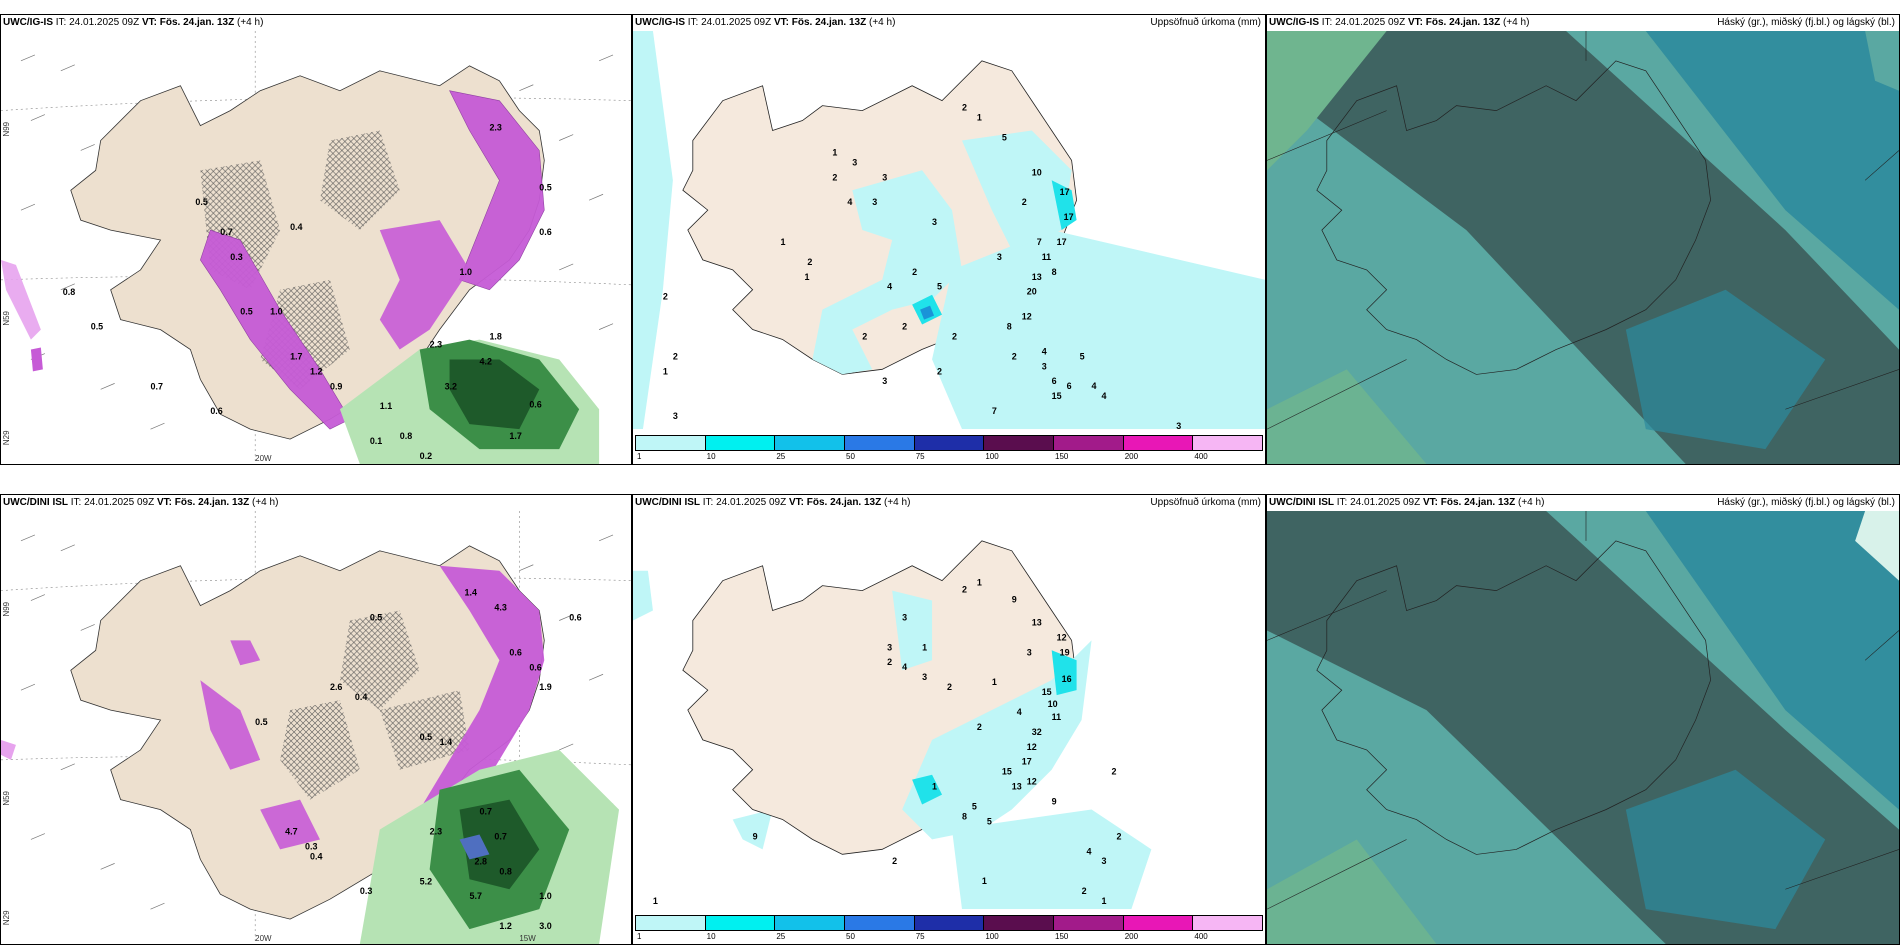 The width and height of the screenshot is (1900, 950). I want to click on map-label: 1.1, so click(386, 406).